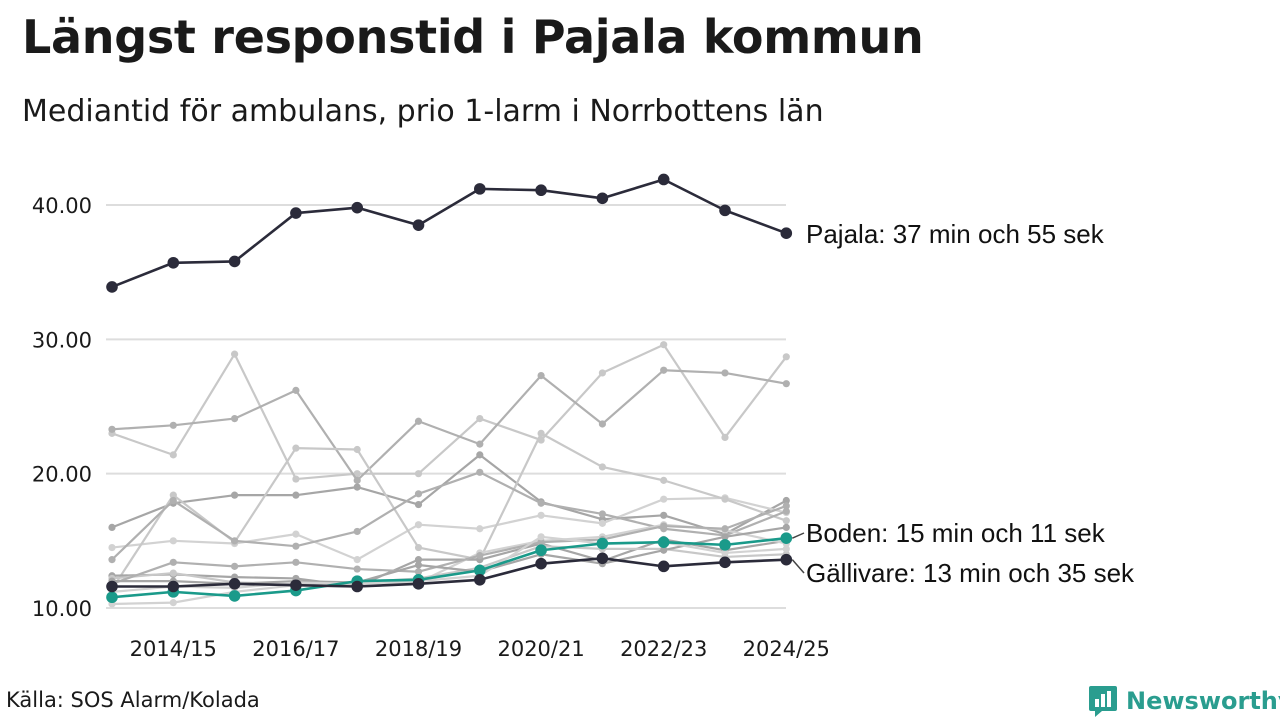  I want to click on y-tick-label: 20.00, so click(62, 475).